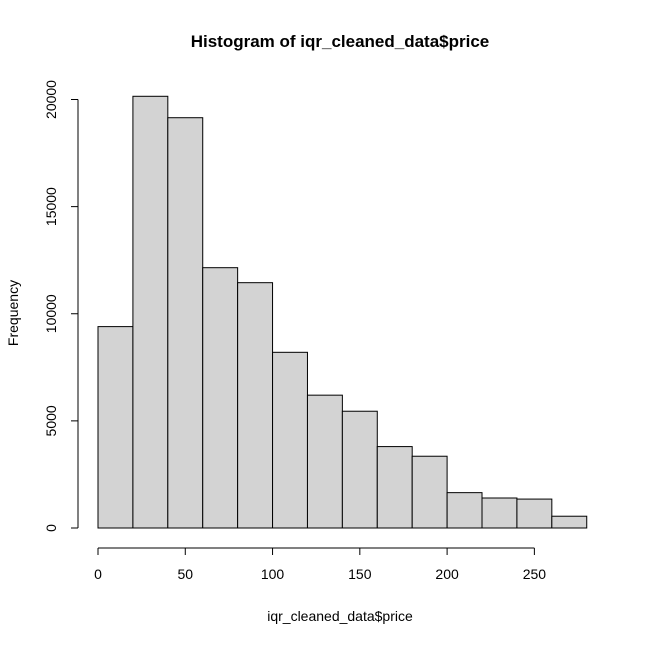 This screenshot has height=645, width=645. I want to click on x-tick-label: 100, so click(273, 574).